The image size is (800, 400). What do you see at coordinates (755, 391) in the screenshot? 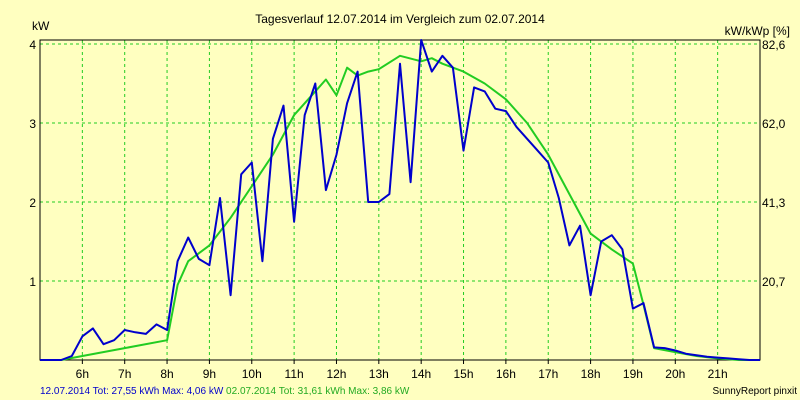
I see `footer-credit: SunnyReport pinxit` at bounding box center [755, 391].